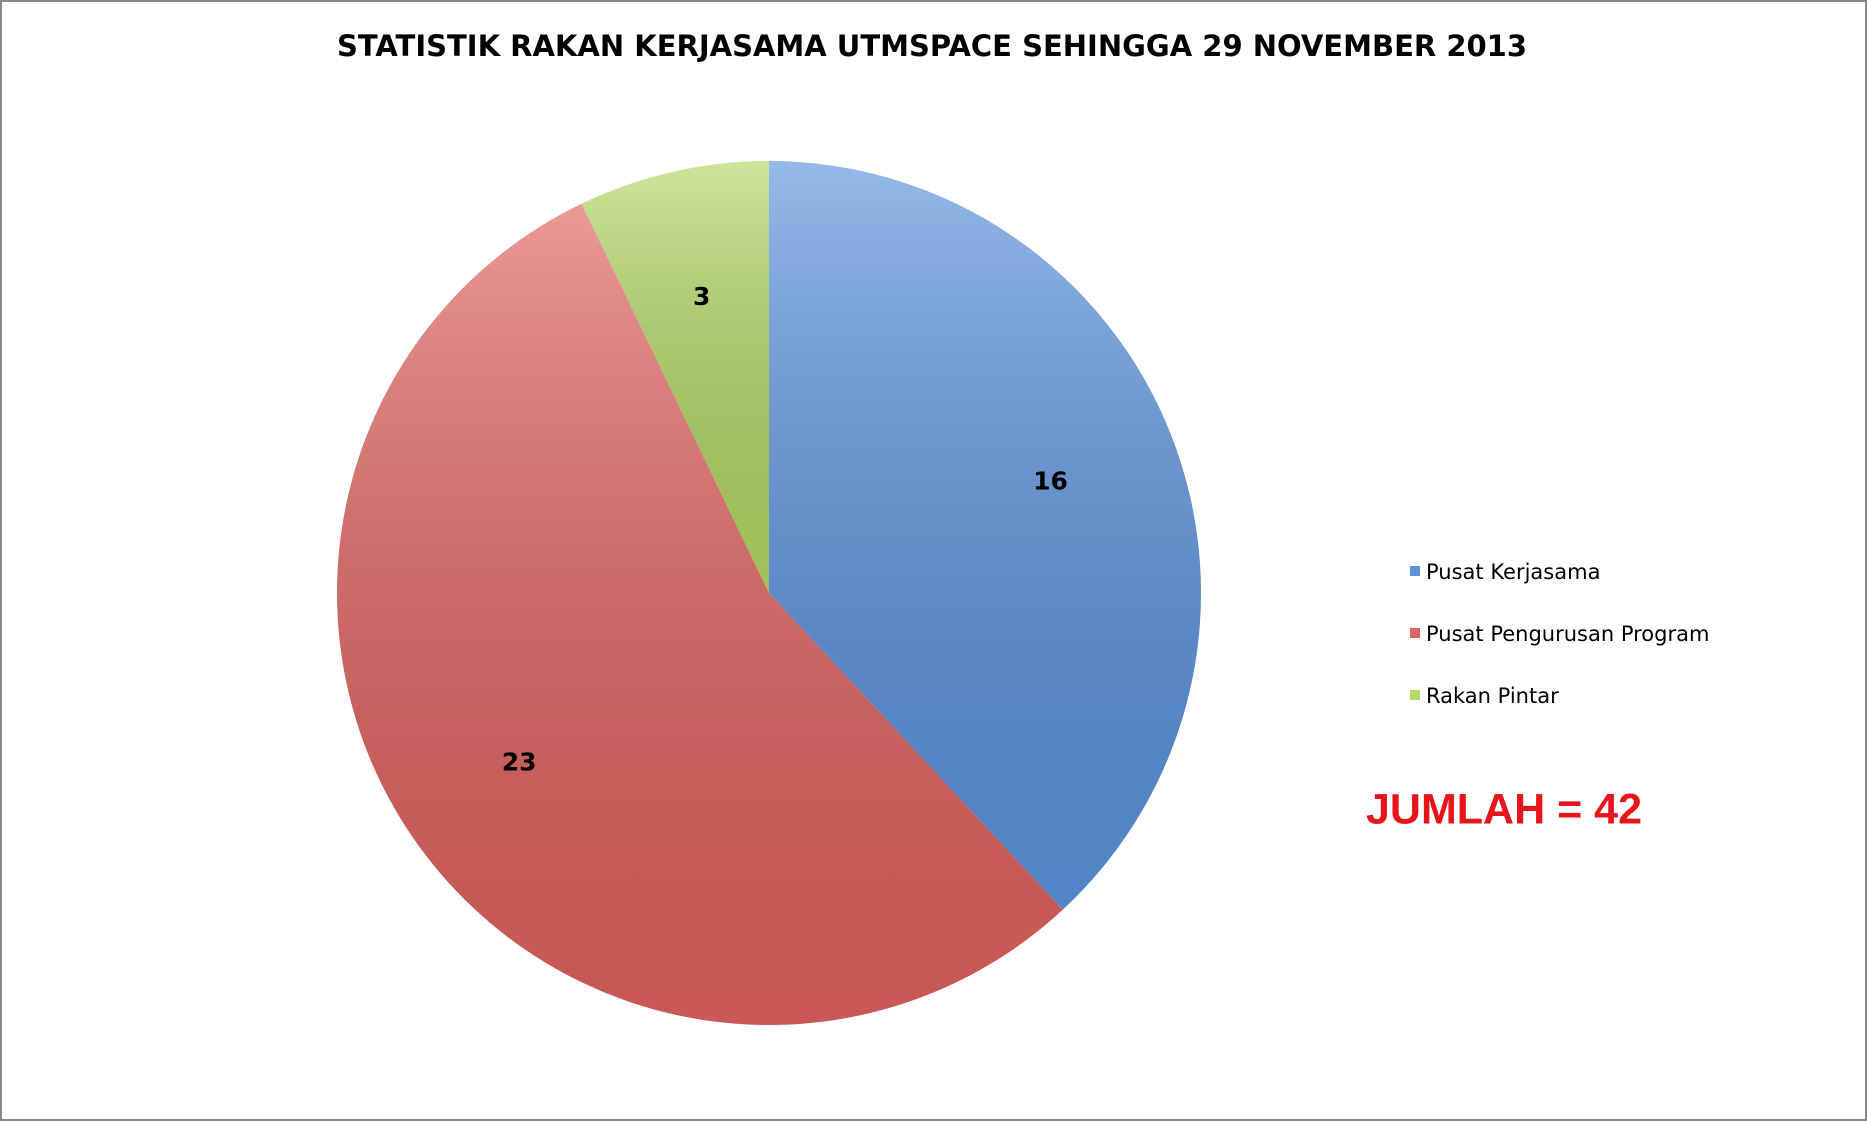  What do you see at coordinates (519, 761) in the screenshot?
I see `data-label: 23` at bounding box center [519, 761].